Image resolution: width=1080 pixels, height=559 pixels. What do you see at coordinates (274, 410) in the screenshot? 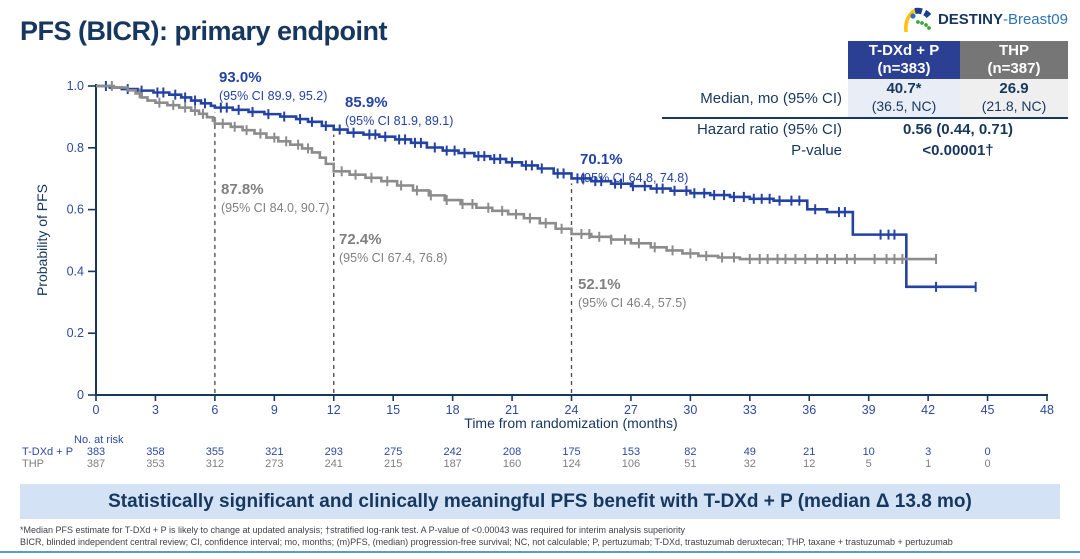
I see `x-tick-label: 9` at bounding box center [274, 410].